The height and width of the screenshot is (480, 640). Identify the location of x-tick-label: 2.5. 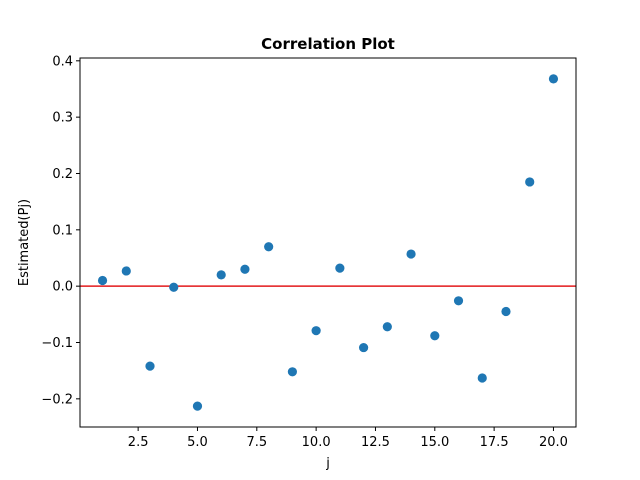
(138, 442).